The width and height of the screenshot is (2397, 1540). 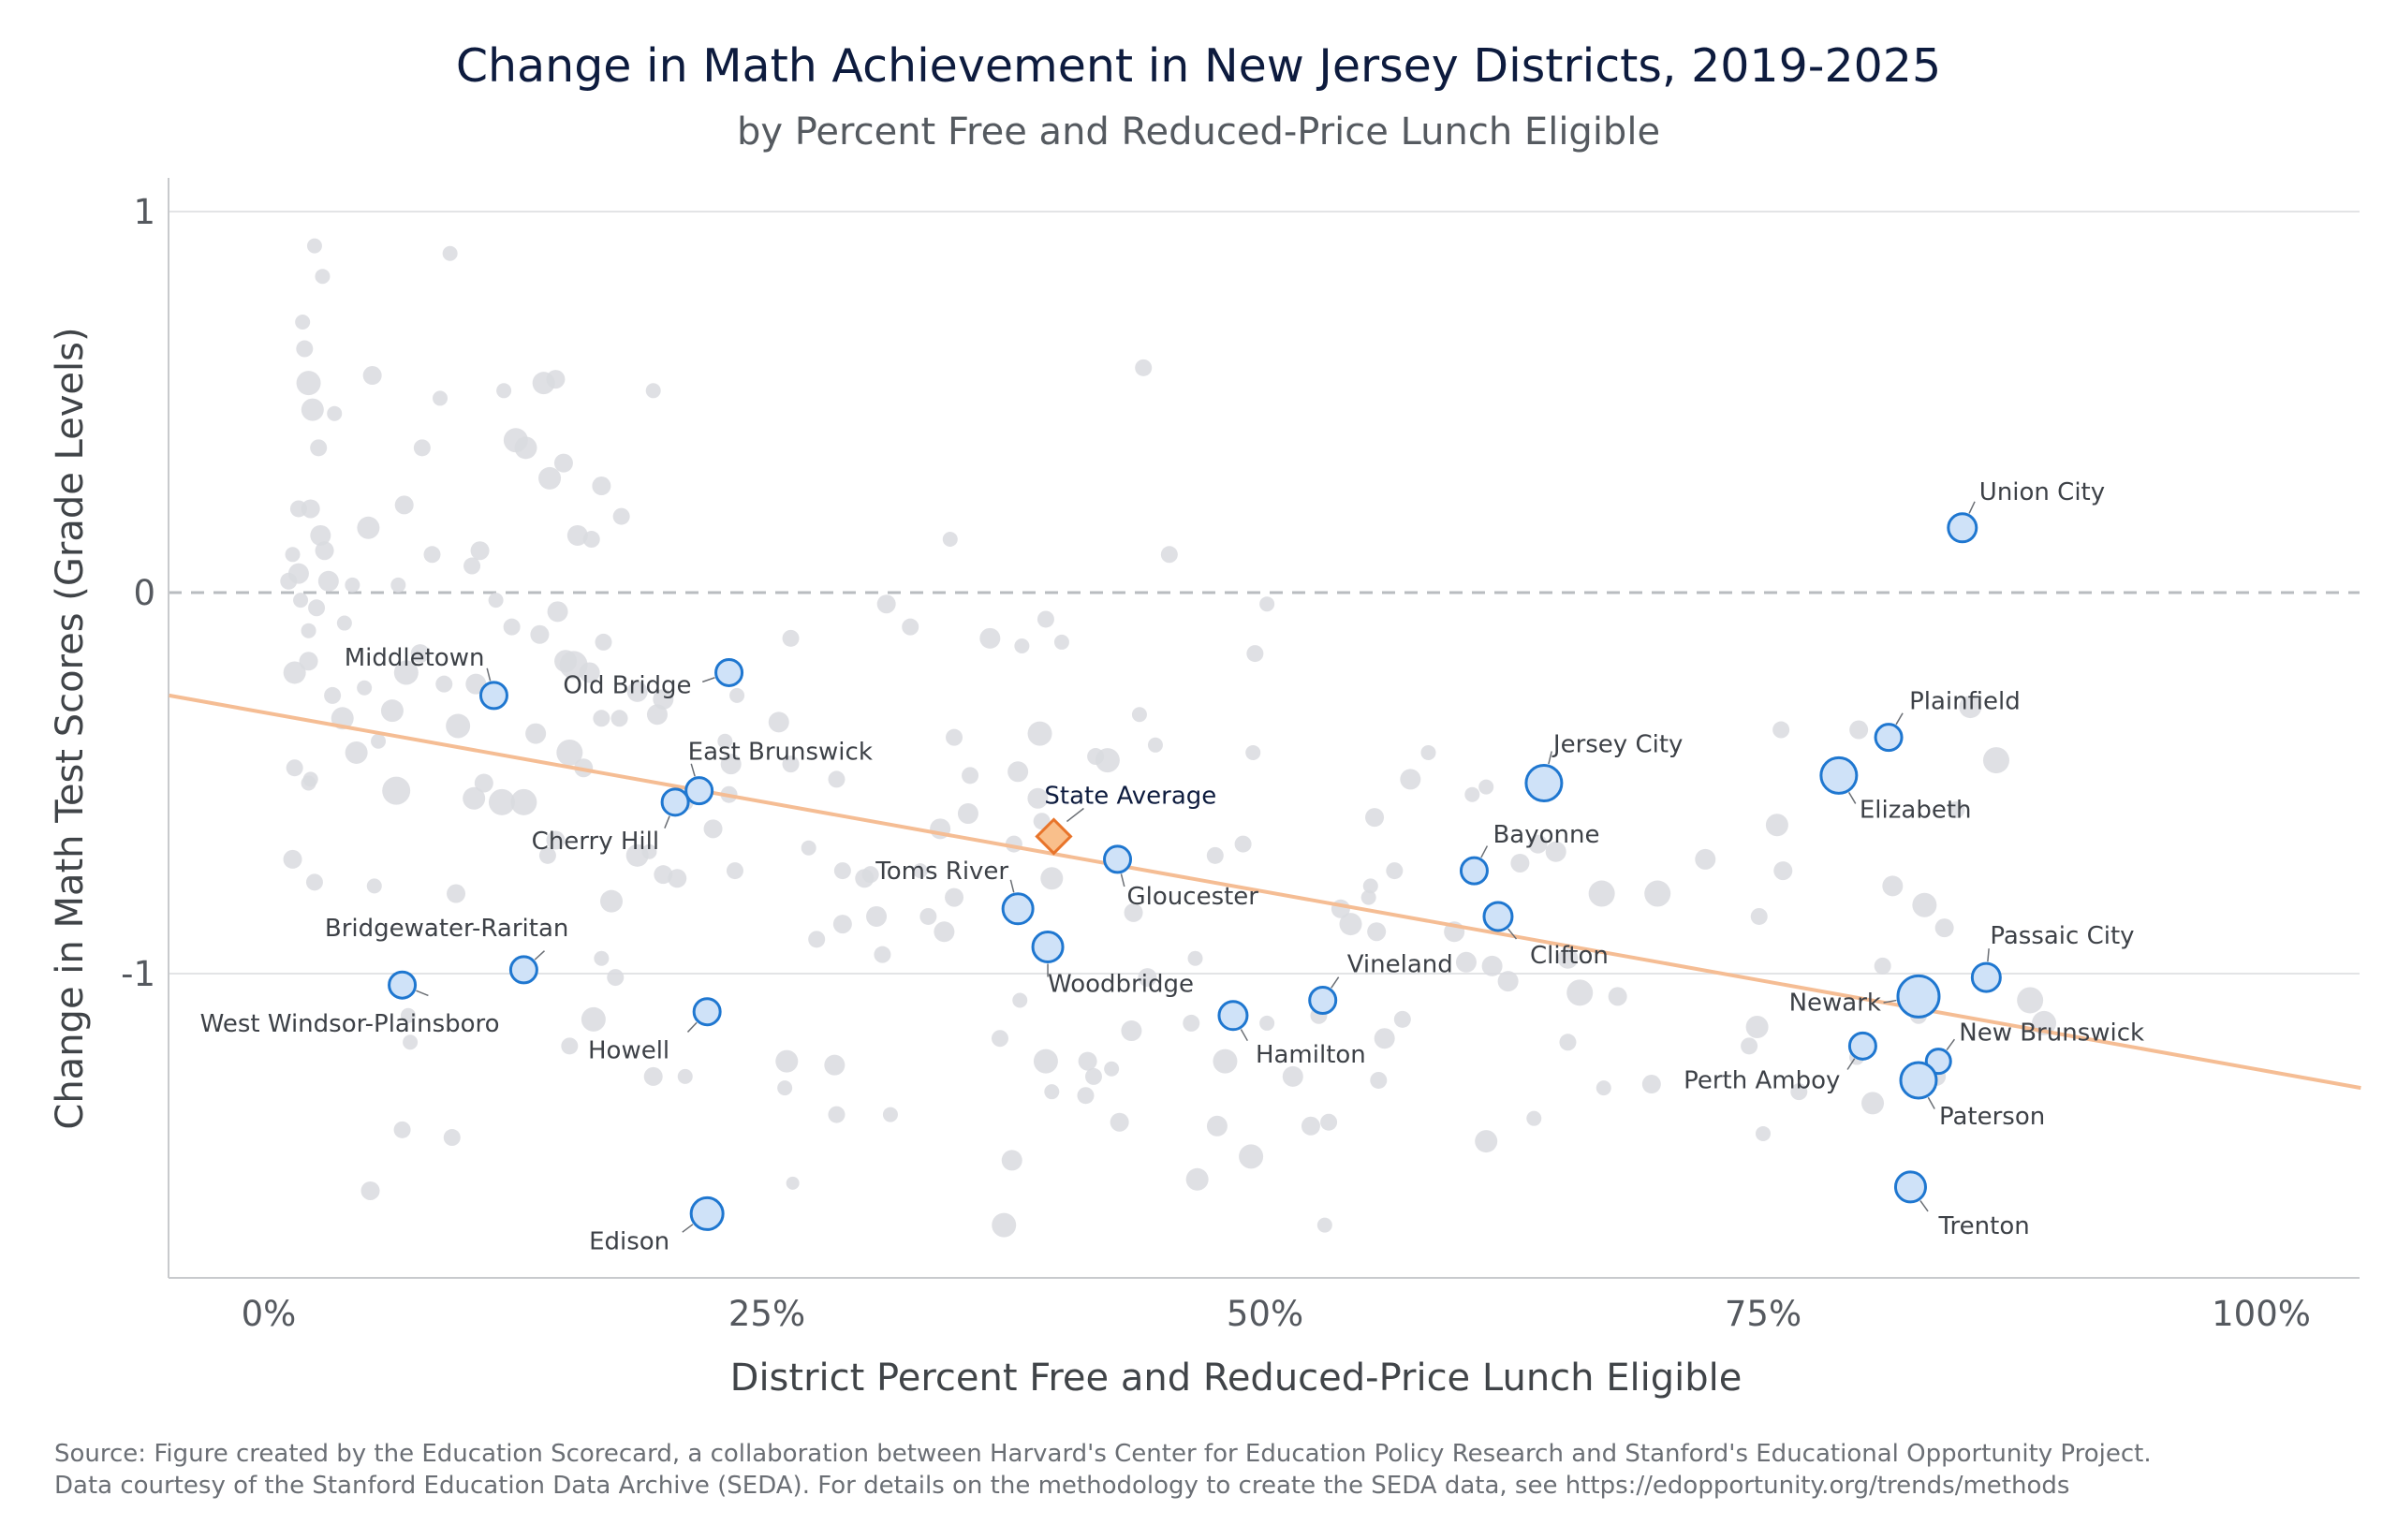 I want to click on state-average-marker, so click(x=1054, y=836).